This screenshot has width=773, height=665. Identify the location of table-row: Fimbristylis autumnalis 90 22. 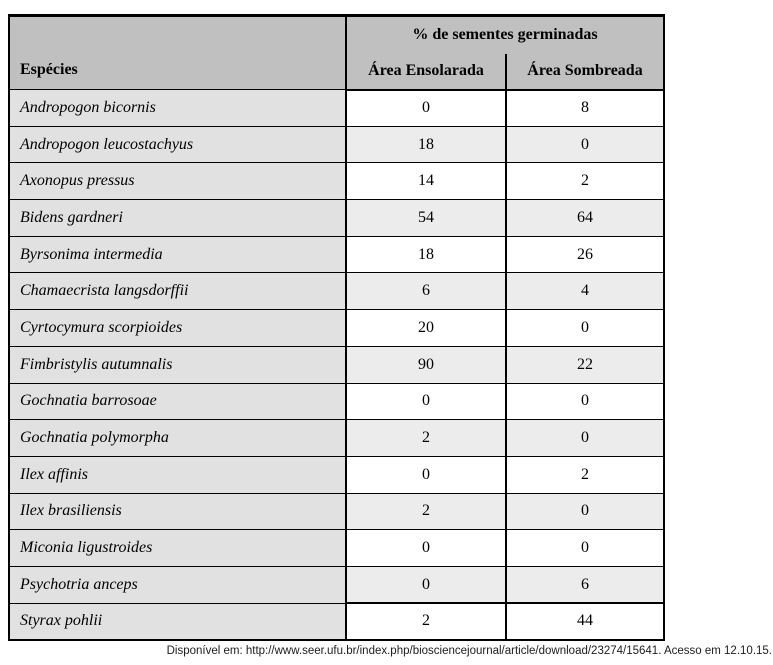
(336, 364).